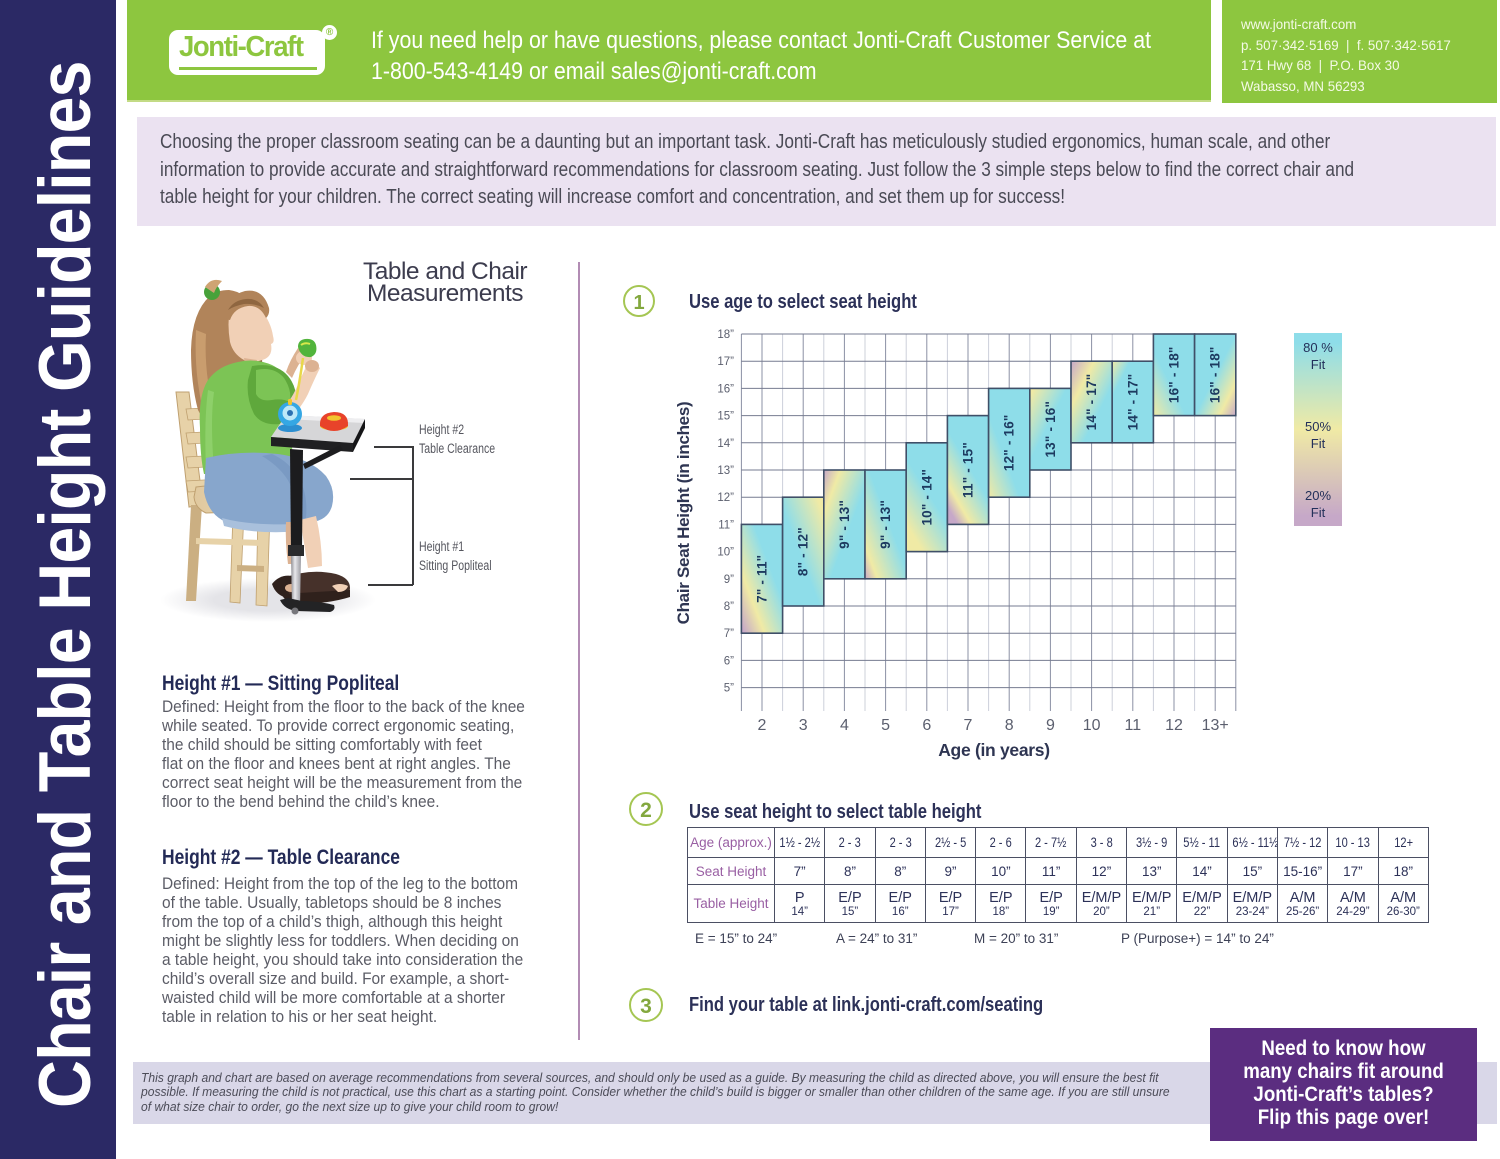  Describe the element at coordinates (729, 689) in the screenshot. I see `svg-text: 5”` at that location.